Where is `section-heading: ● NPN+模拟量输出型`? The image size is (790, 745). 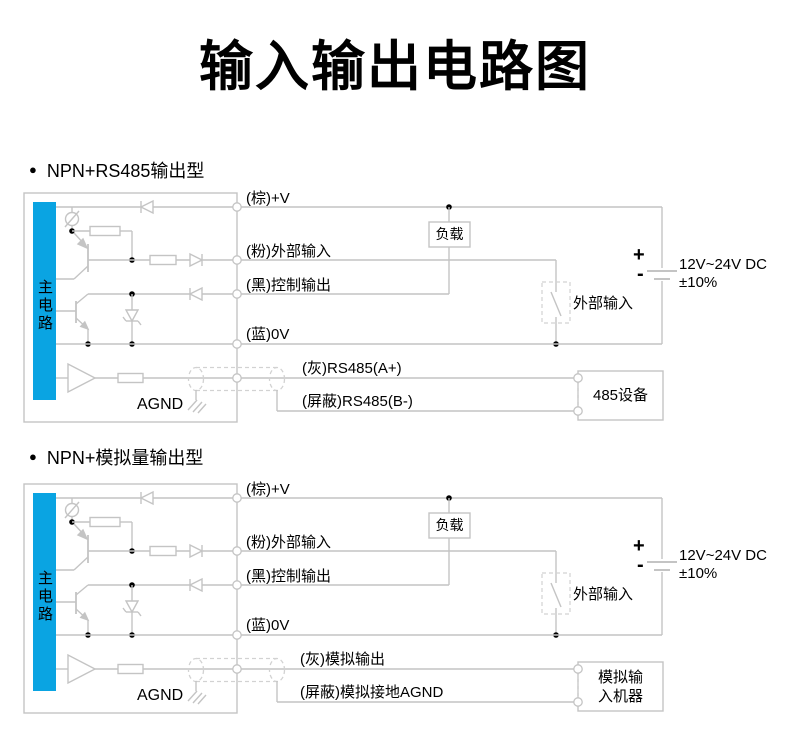
section-heading: ● NPN+模拟量输出型 is located at coordinates (116, 457).